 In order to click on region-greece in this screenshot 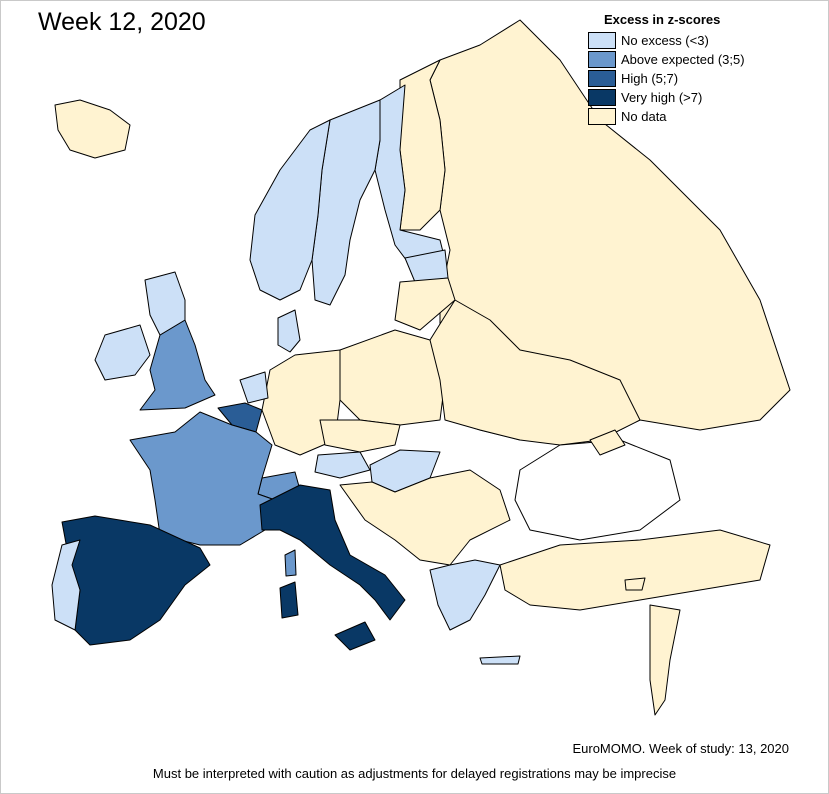, I will do `click(465, 595)`.